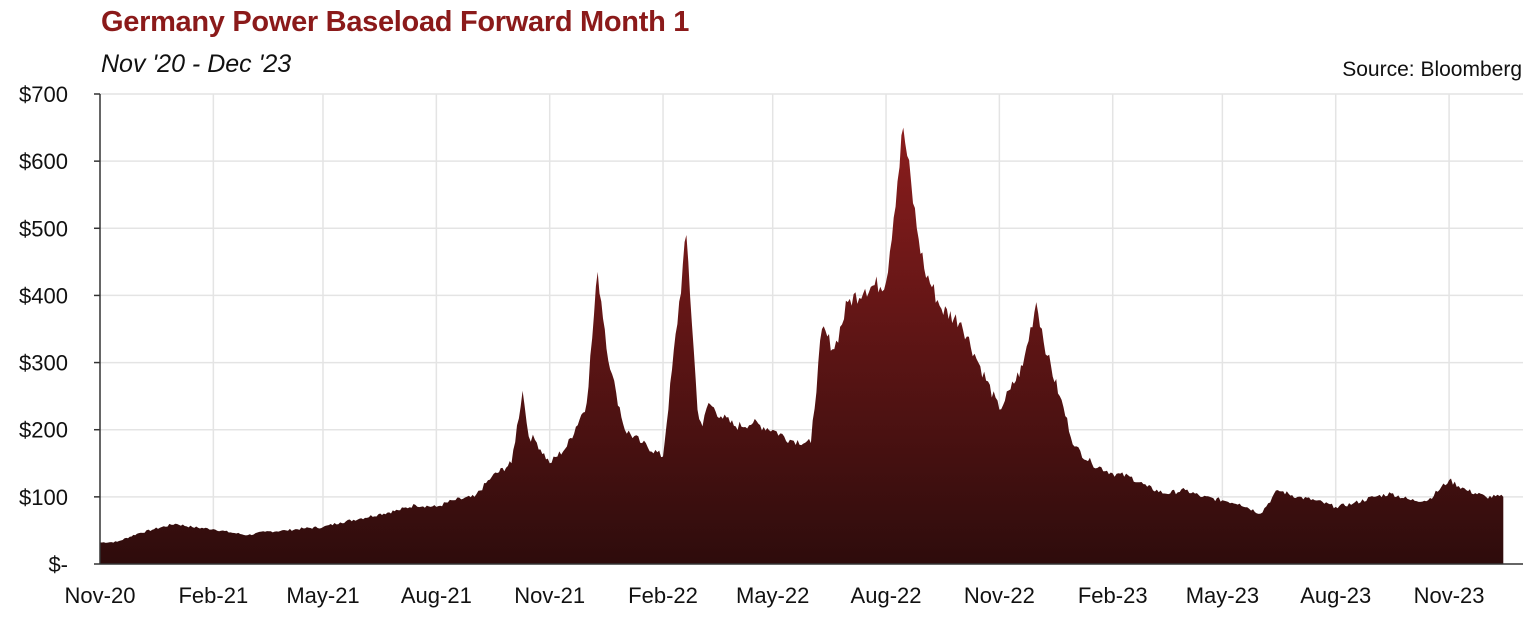  Describe the element at coordinates (43, 497) in the screenshot. I see `y-tick-label: $100` at that location.